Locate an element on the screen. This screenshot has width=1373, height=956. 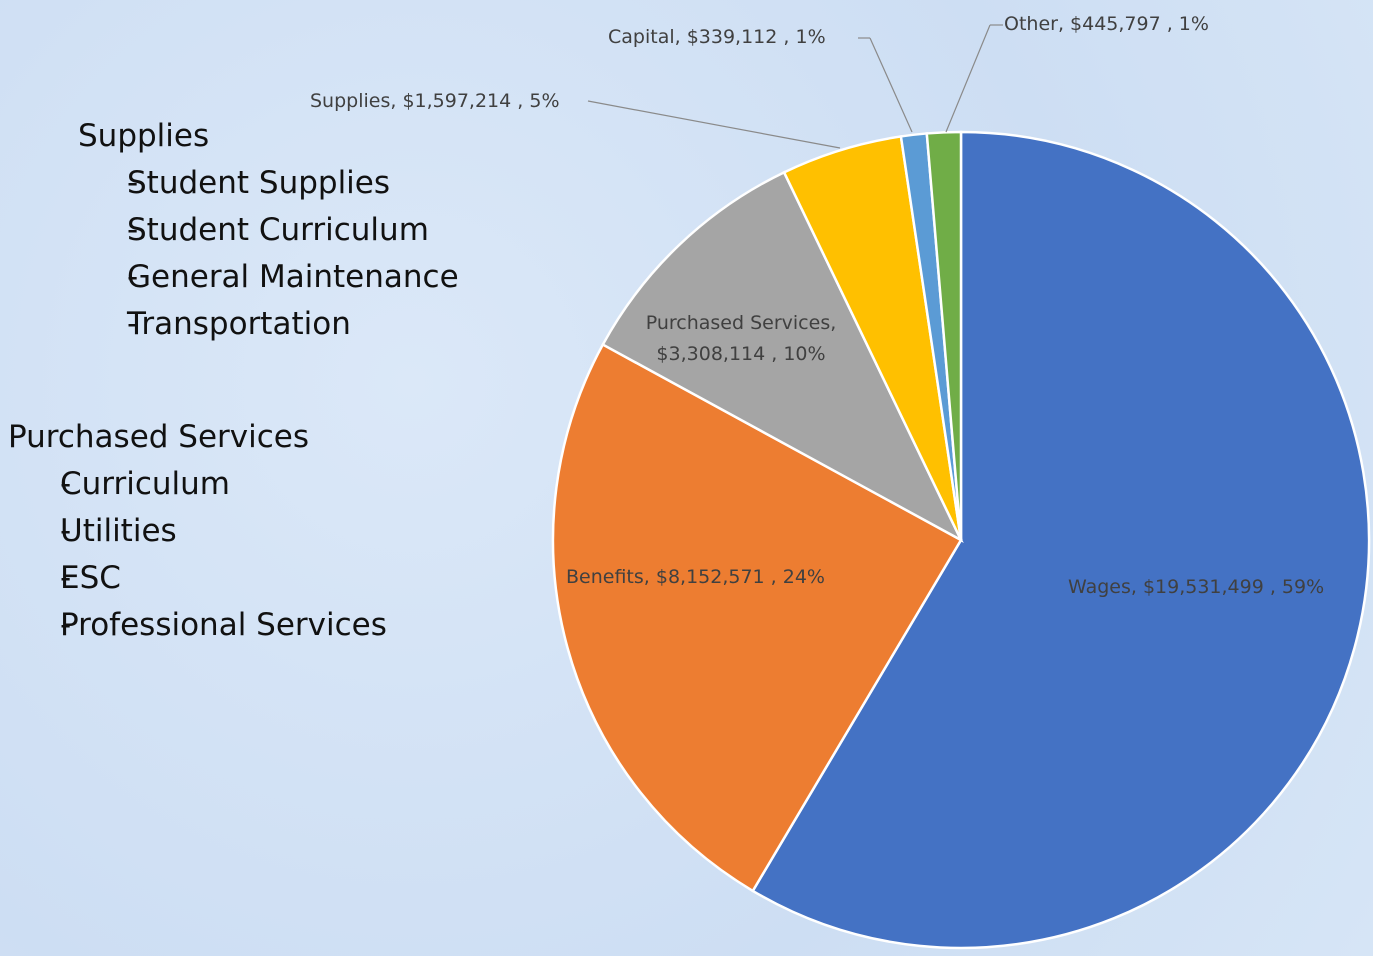
note-heading: Purchased Services is located at coordinates (159, 437).